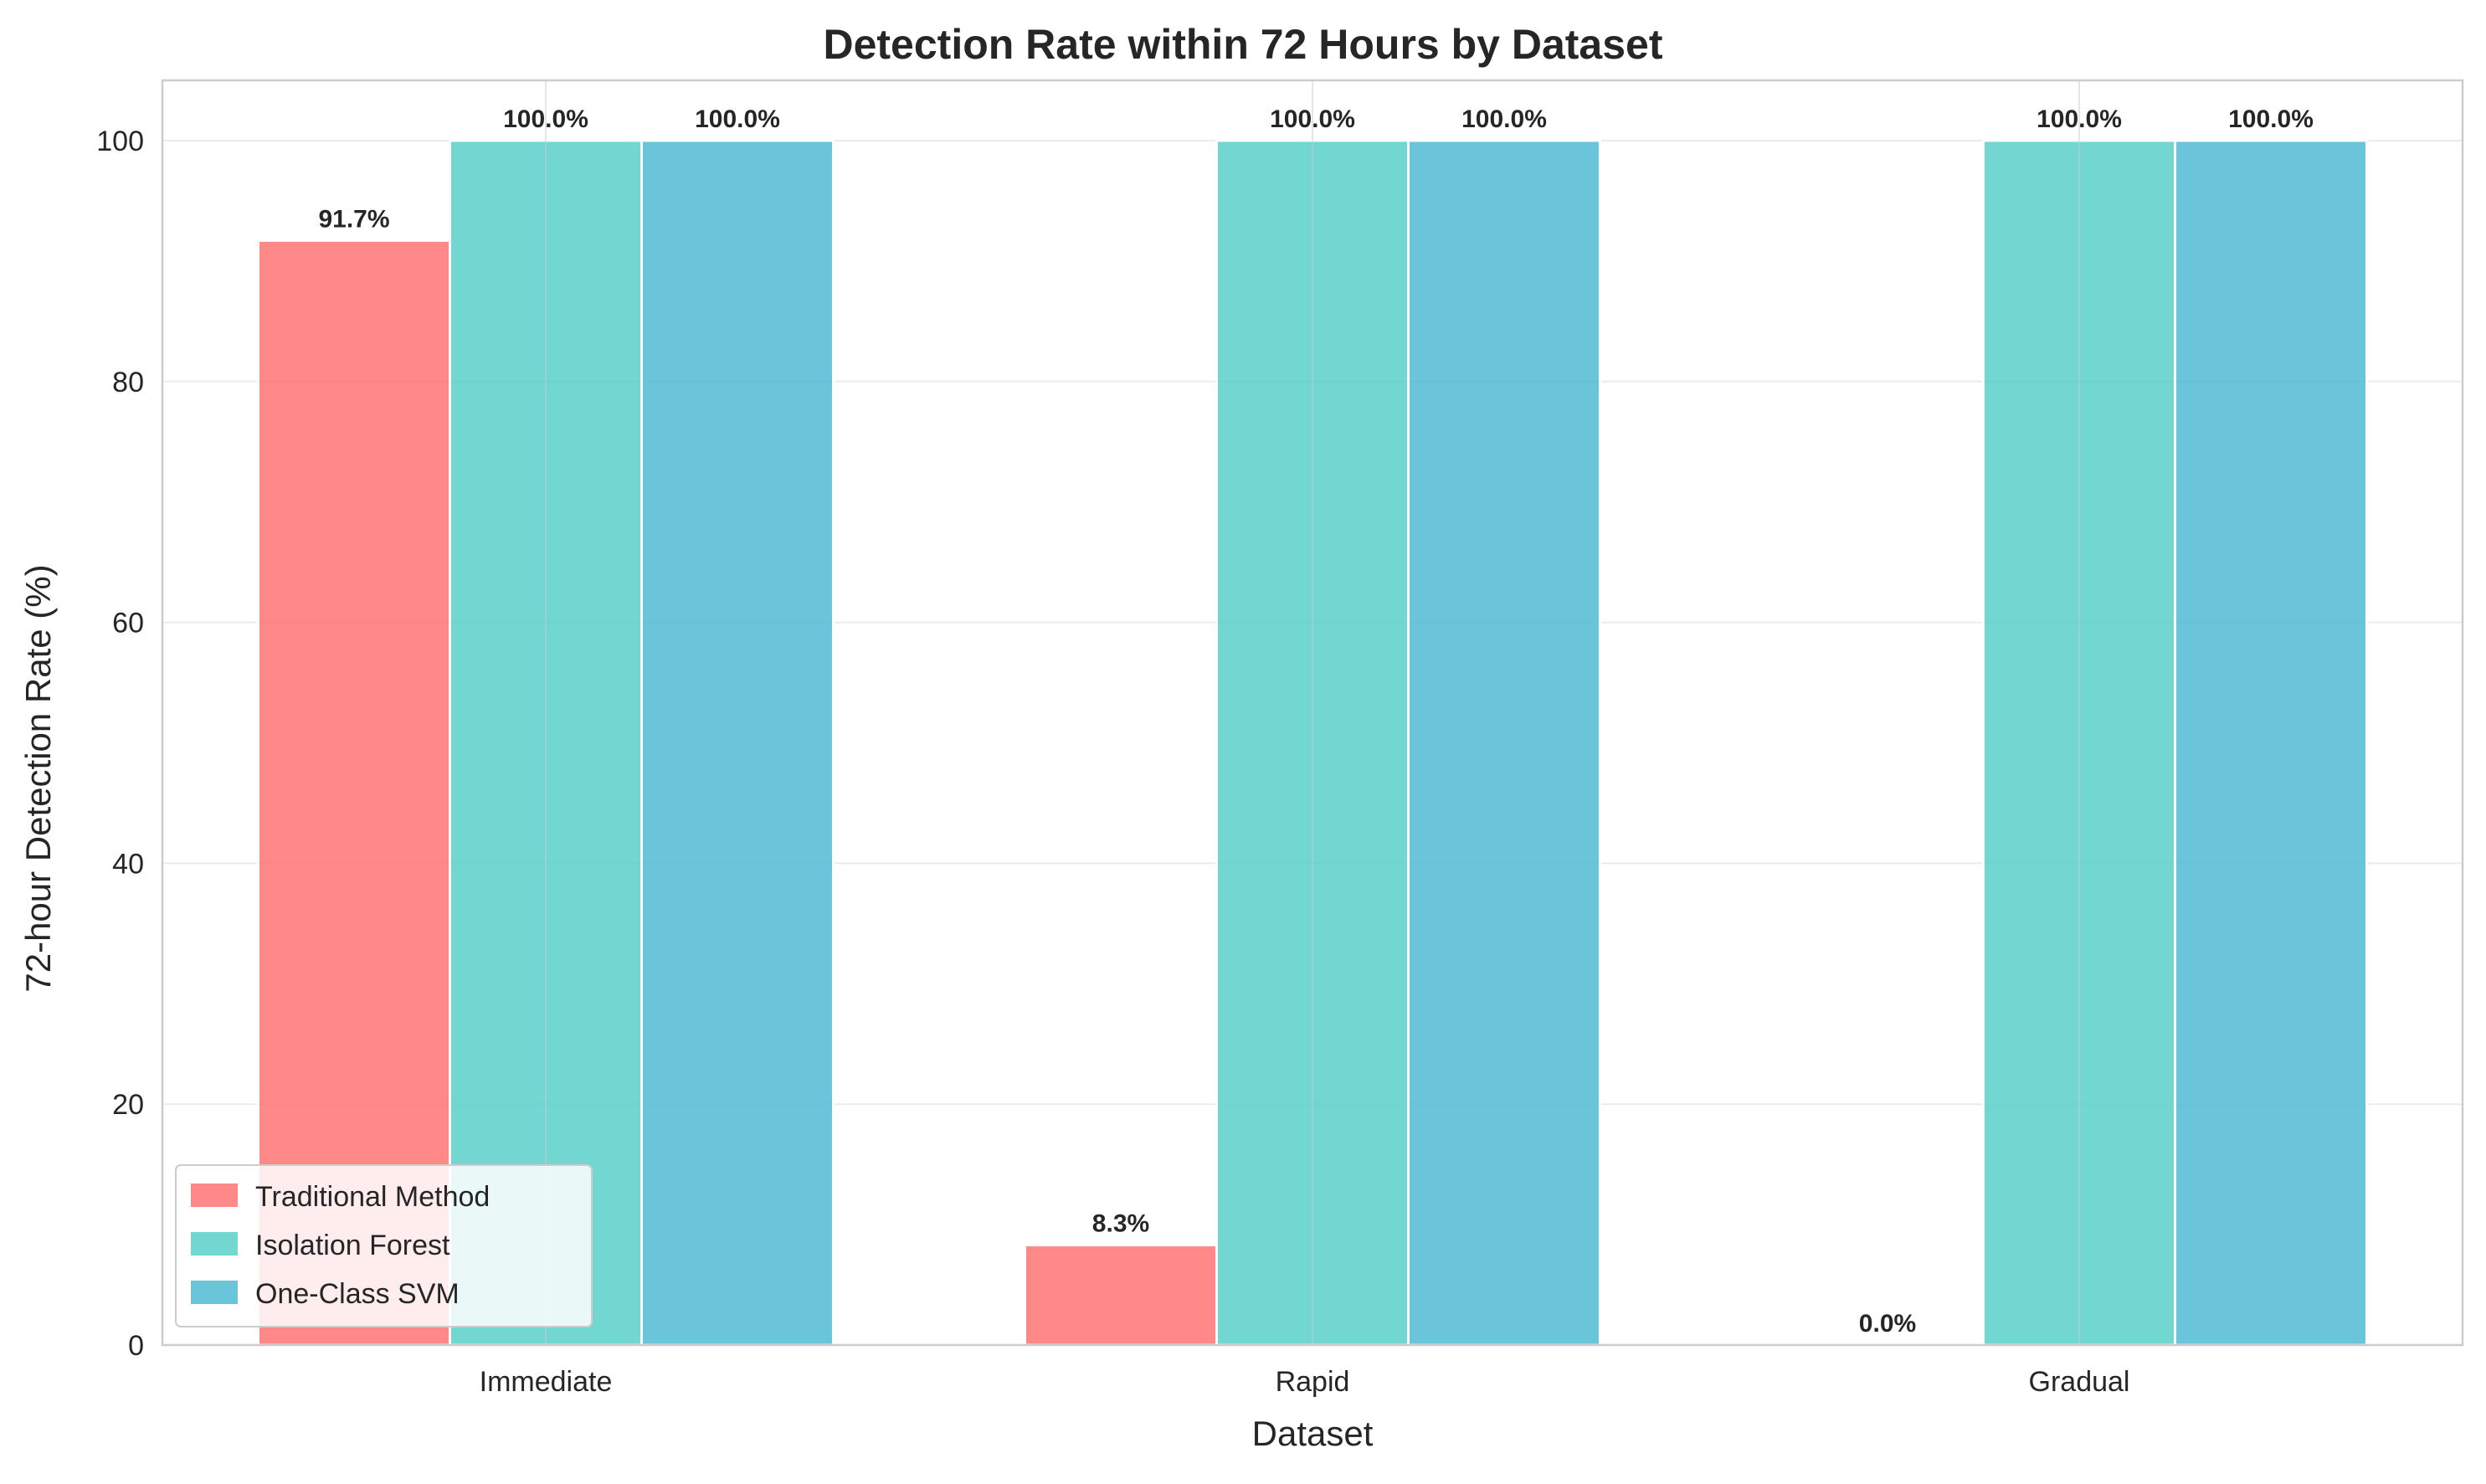  I want to click on x-tick-label: Rapid, so click(1313, 1382).